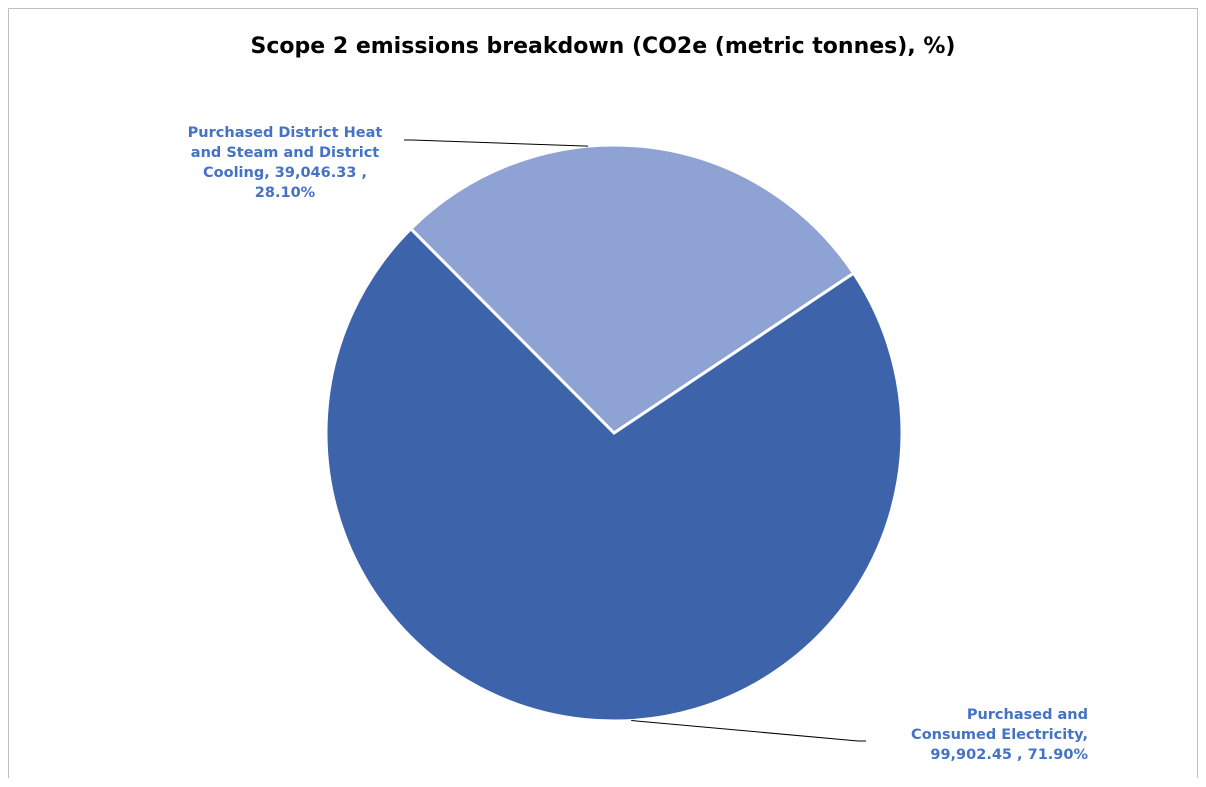 This screenshot has width=1206, height=787. What do you see at coordinates (1009, 755) in the screenshot?
I see `slice-label-line: 99,902.45 , 71.90%` at bounding box center [1009, 755].